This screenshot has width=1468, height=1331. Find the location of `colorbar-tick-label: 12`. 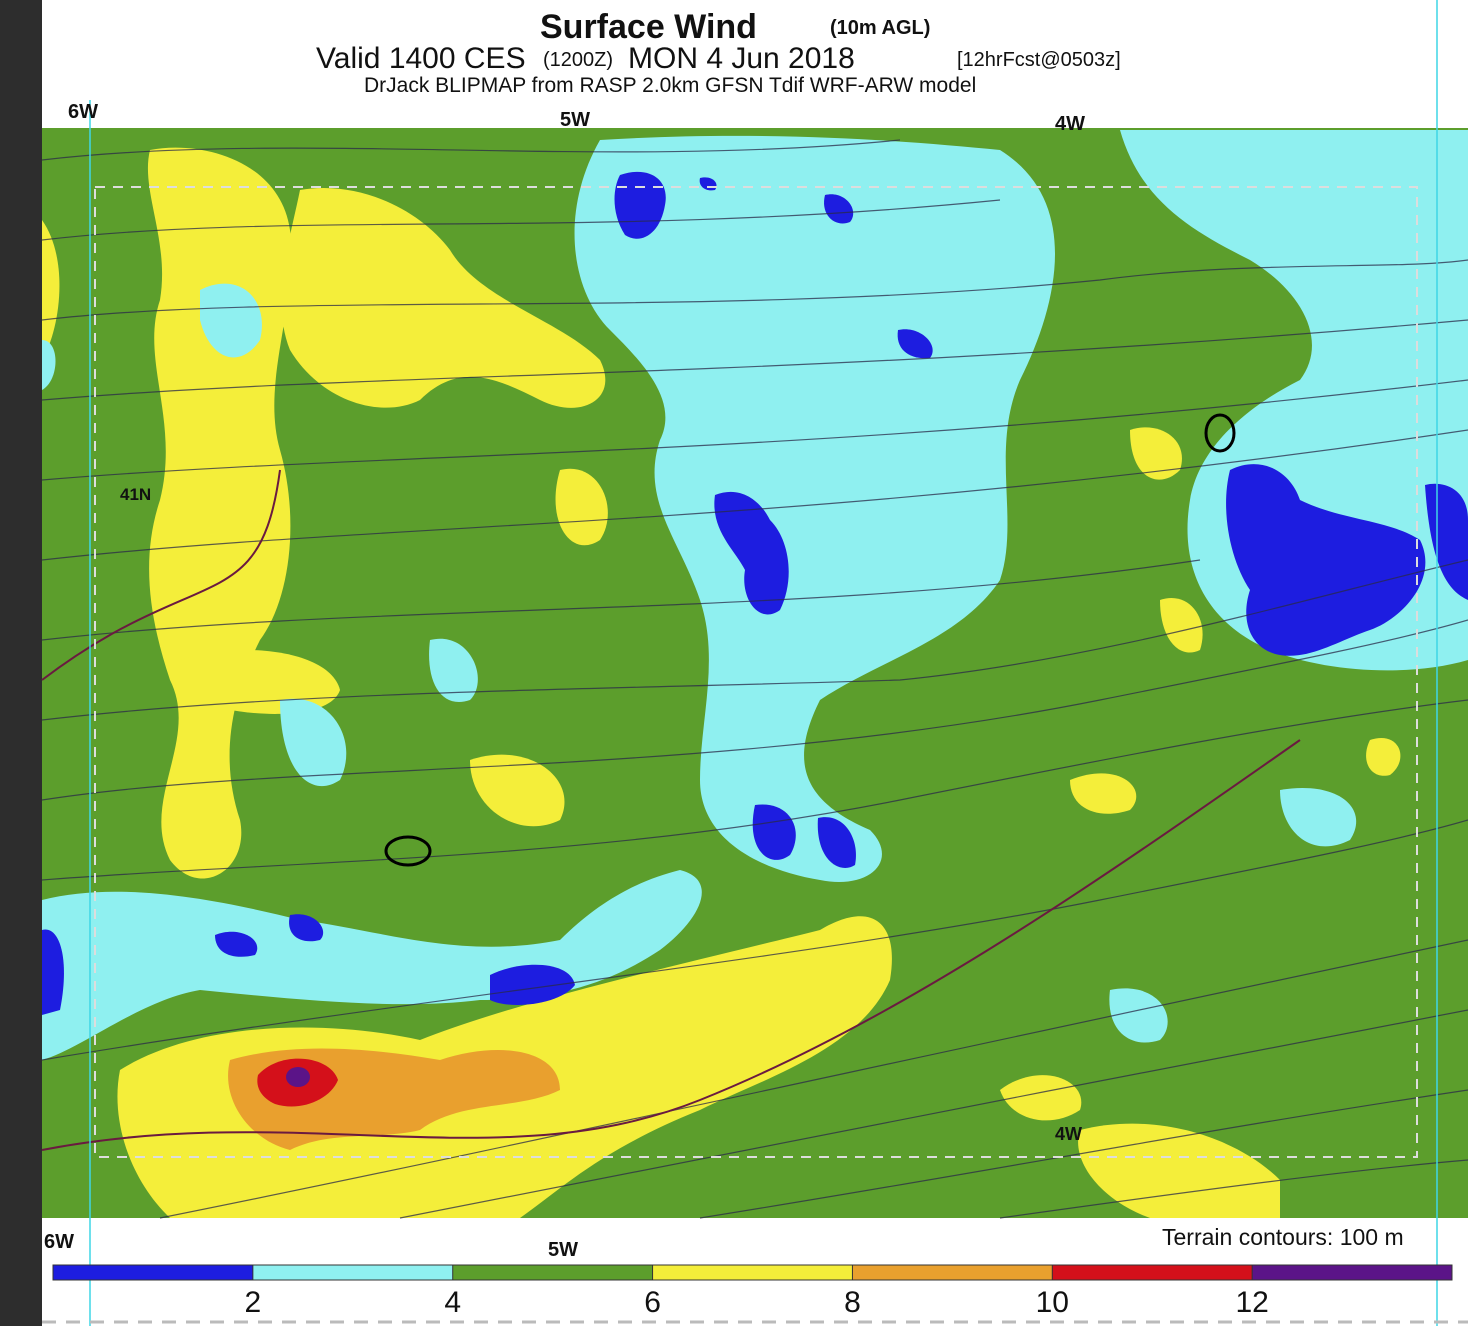

colorbar-tick-label: 12 is located at coordinates (1251, 1302).